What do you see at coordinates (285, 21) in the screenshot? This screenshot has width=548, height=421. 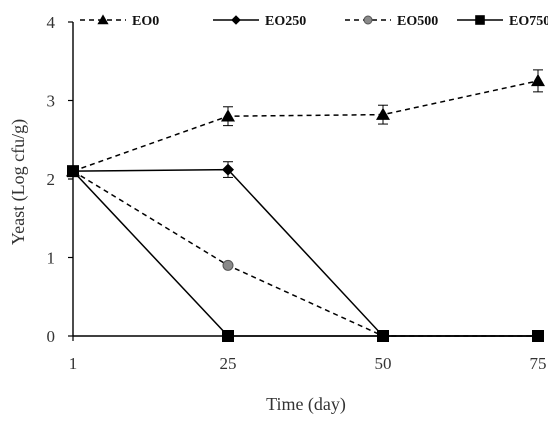 I see `legend-label-eo250: EO250` at bounding box center [285, 21].